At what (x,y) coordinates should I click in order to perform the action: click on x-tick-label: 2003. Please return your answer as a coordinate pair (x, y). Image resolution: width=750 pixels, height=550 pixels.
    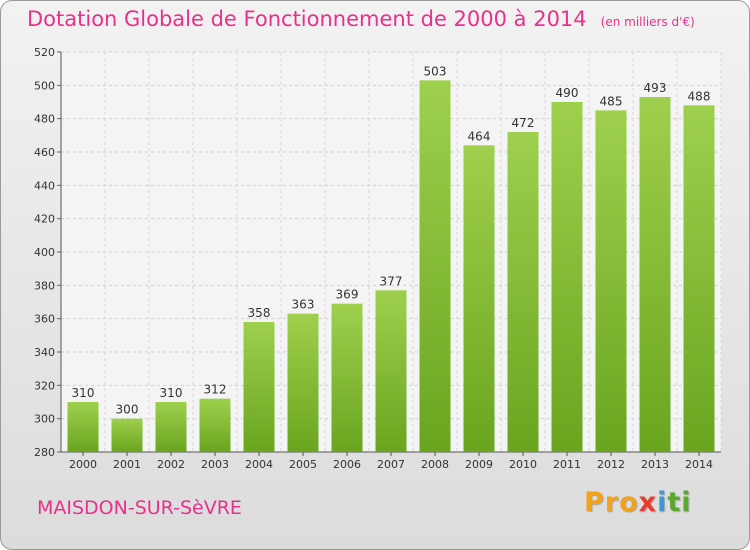
    Looking at the image, I should click on (215, 464).